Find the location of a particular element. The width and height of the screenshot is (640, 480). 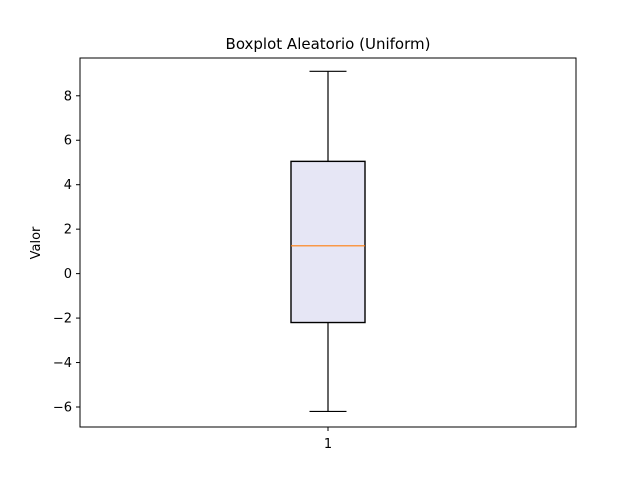

y-tick-label: 2 is located at coordinates (68, 230).